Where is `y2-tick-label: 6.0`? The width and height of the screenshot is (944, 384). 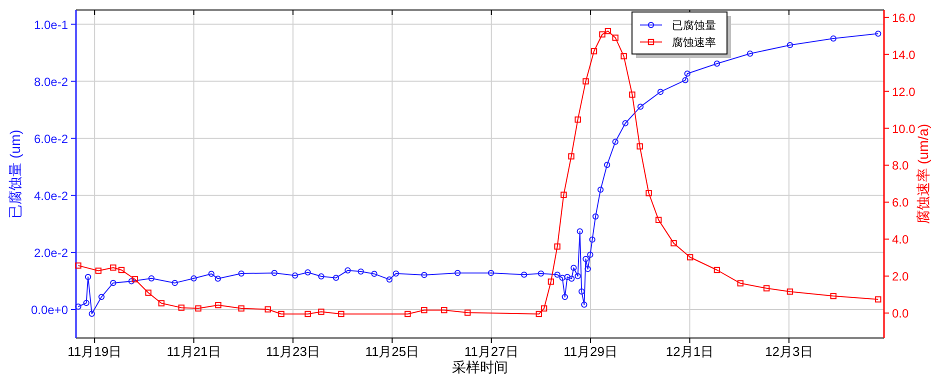 y2-tick-label: 6.0 is located at coordinates (901, 203).